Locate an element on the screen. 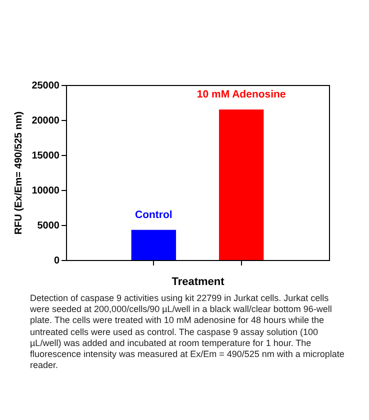 Image resolution: width=369 pixels, height=420 pixels. x-tick-label: Control is located at coordinates (153, 214).